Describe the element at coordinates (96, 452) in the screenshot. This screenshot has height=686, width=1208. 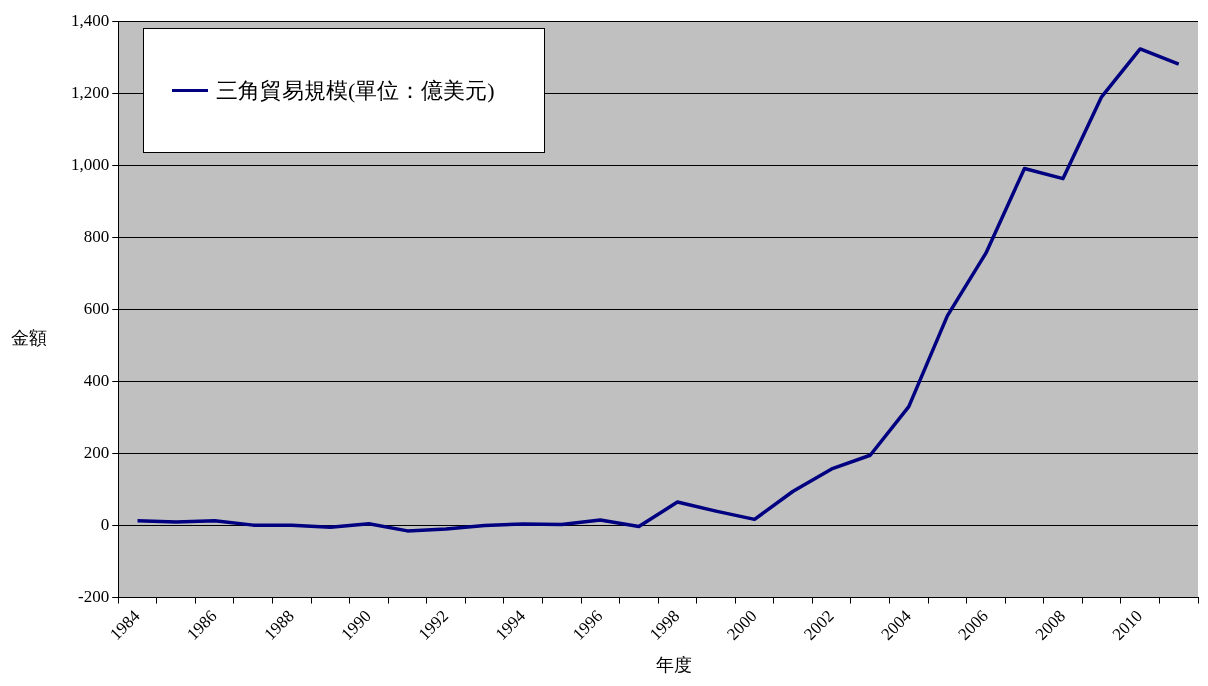
I see `y-tick-label: 200` at that location.